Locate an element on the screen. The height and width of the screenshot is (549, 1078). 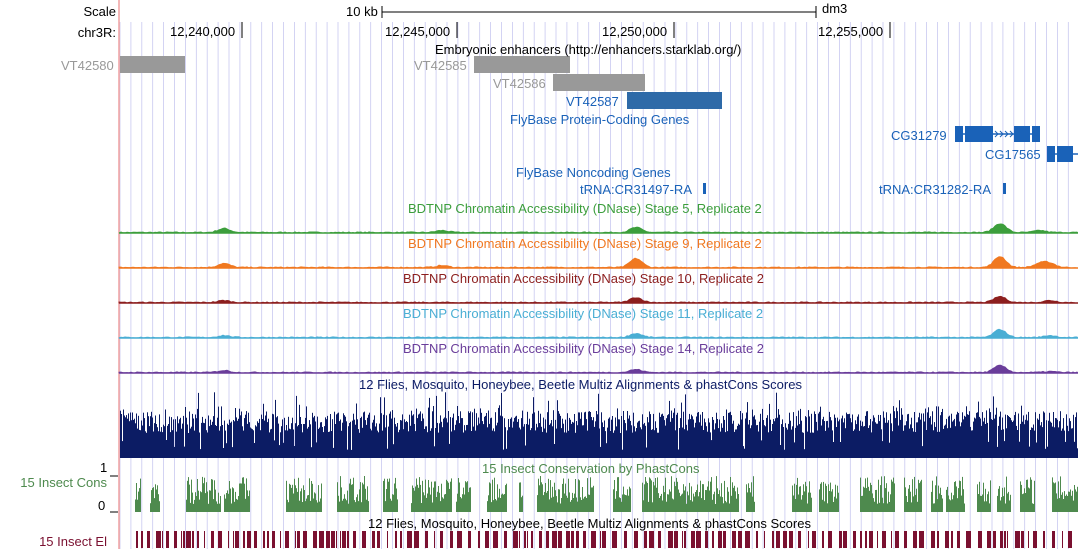
flybase-noncoding-track-title: FlyBase Noncoding Genes is located at coordinates (593, 172).